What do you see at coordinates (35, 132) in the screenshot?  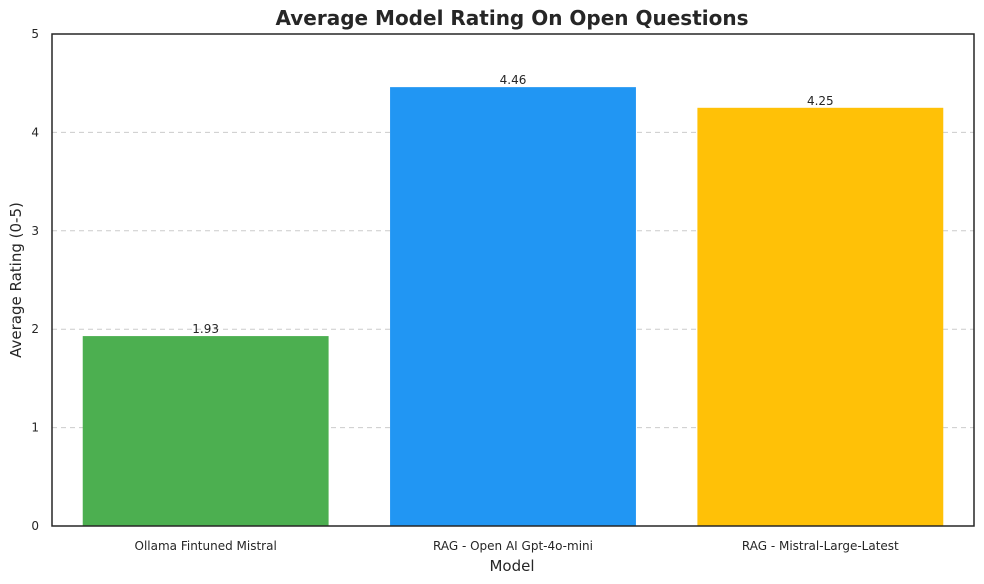 I see `y-tick-label: 4` at bounding box center [35, 132].